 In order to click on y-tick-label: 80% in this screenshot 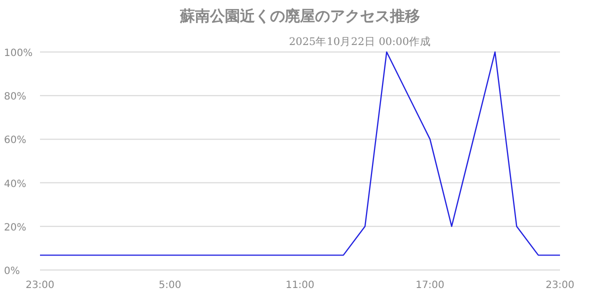, I will do `click(15, 97)`.